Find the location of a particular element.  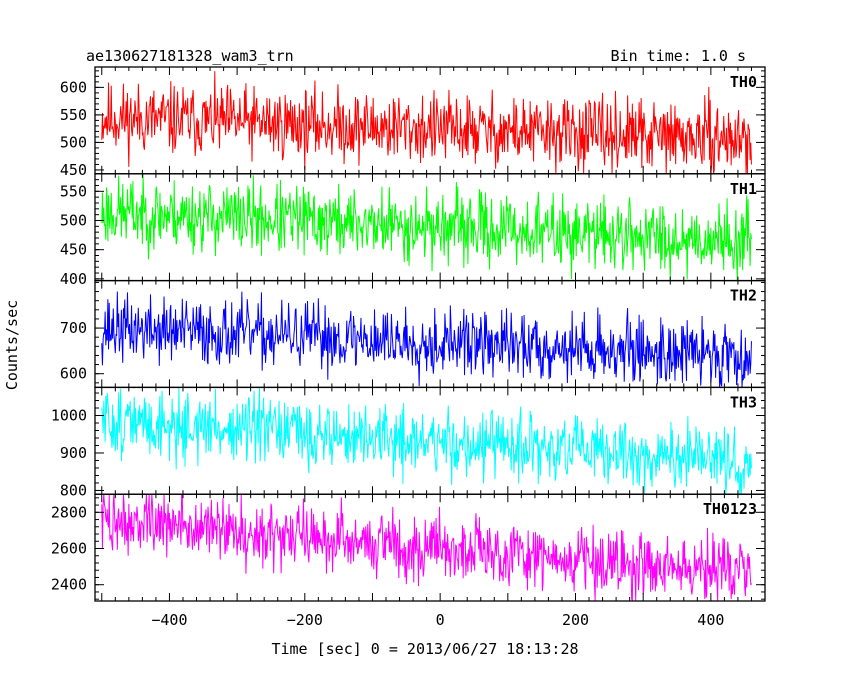

x-tick-label: −400 is located at coordinates (169, 620).